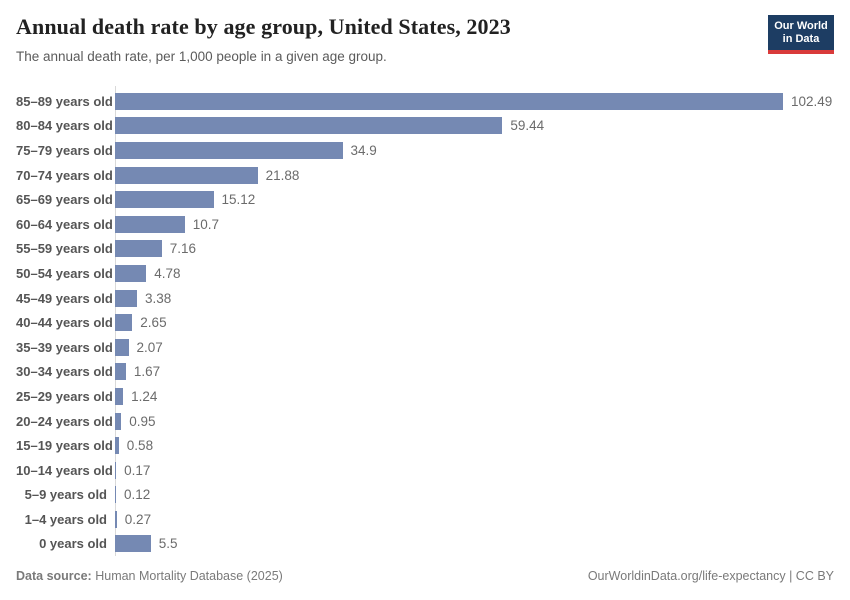 The image size is (850, 600). Describe the element at coordinates (282, 175) in the screenshot. I see `value-label: 21.88` at that location.